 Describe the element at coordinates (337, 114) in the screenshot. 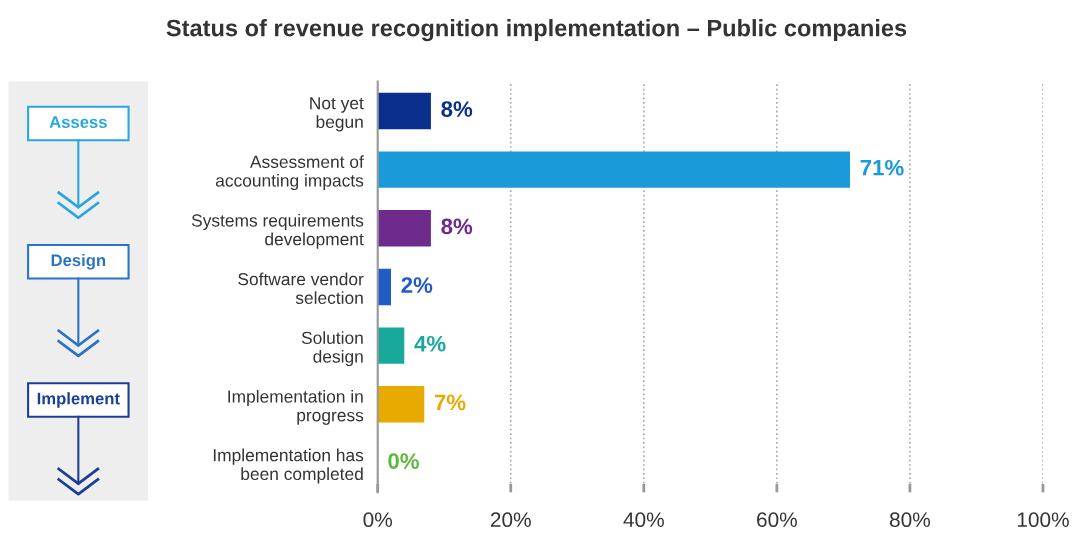

I see `y-tick-label: Not yet begun` at that location.